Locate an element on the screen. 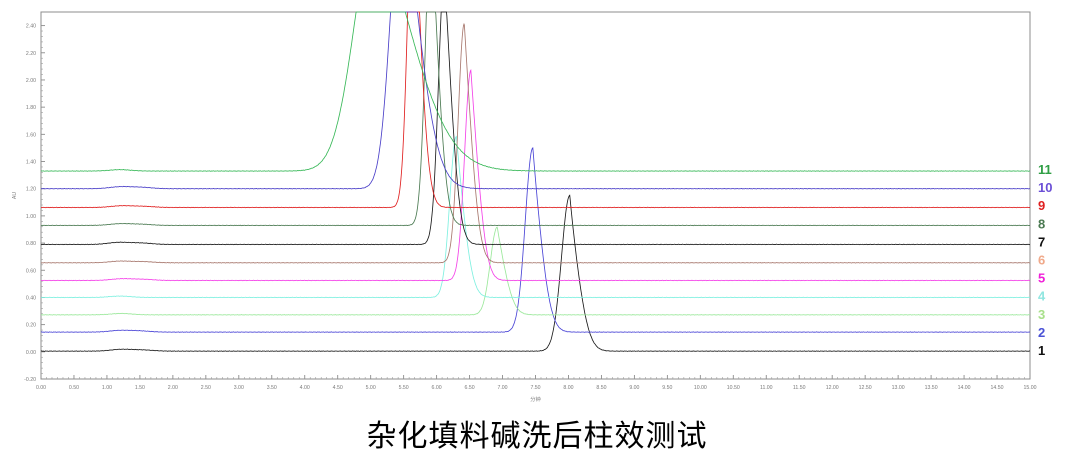  x-tick-label: 14.00 is located at coordinates (964, 388).